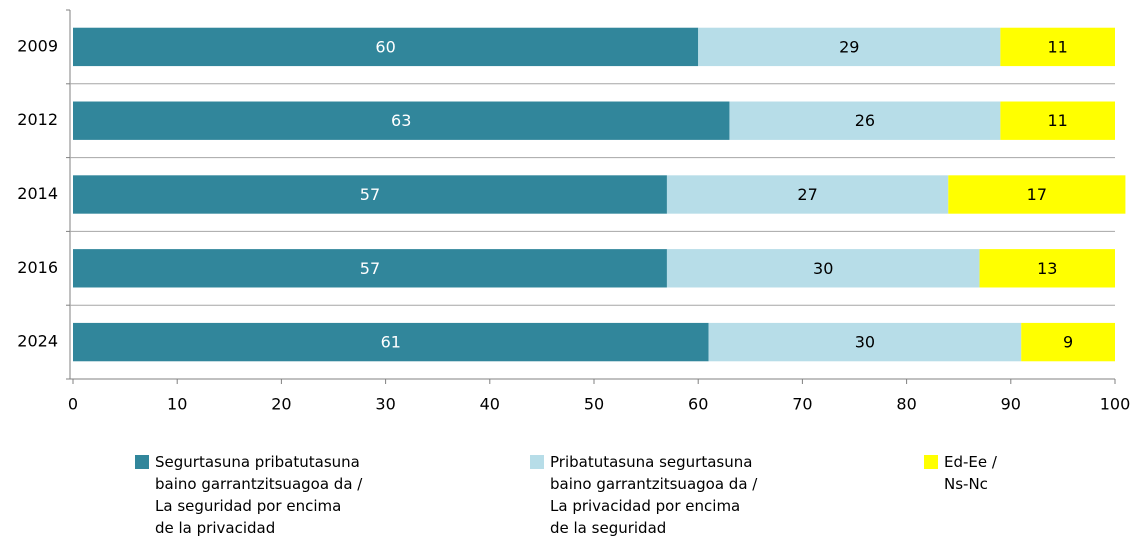 This screenshot has height=553, width=1137. Describe the element at coordinates (281, 404) in the screenshot. I see `x-tick-label: 20` at that location.